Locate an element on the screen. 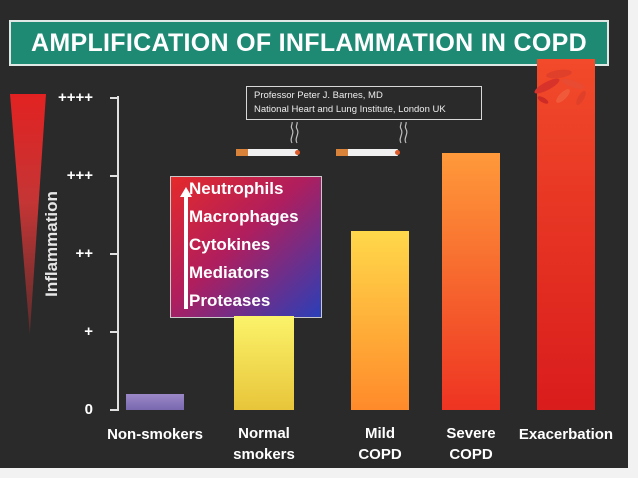 This screenshot has height=478, width=638. inflammation-gradient-wedge is located at coordinates (28, 214).